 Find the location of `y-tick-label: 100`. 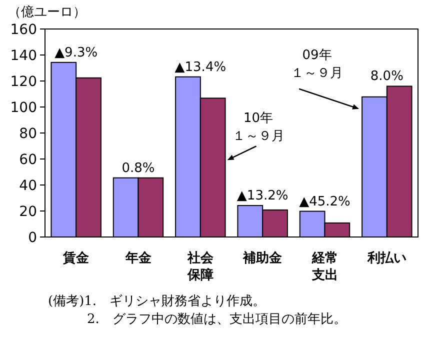

y-tick-label: 100 is located at coordinates (23, 108).